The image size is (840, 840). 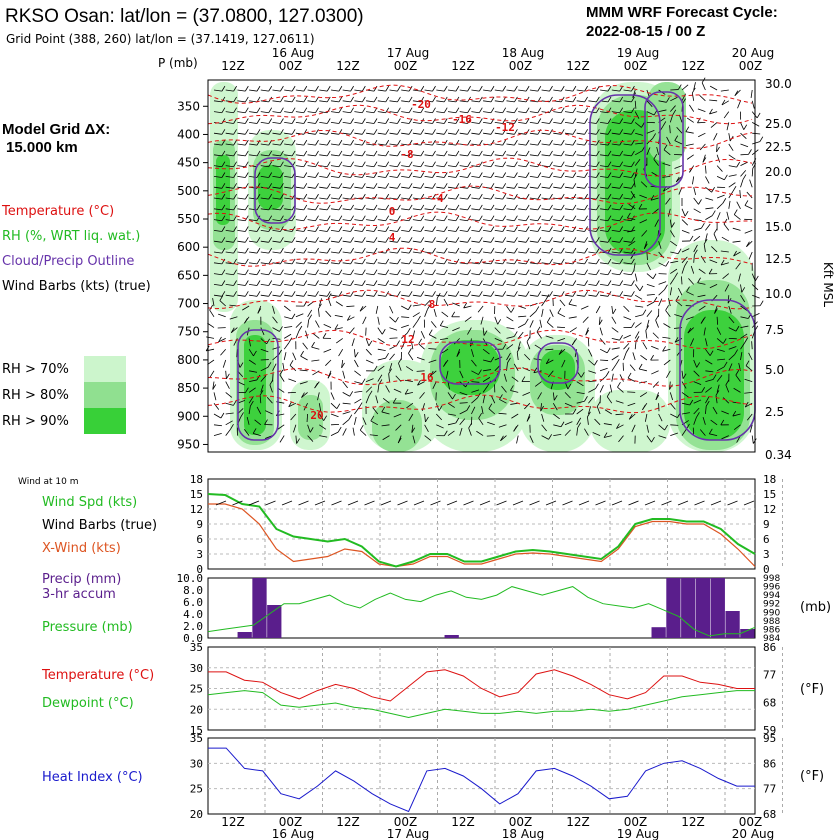 I want to click on pressure-tick-label: 650, so click(x=188, y=275).